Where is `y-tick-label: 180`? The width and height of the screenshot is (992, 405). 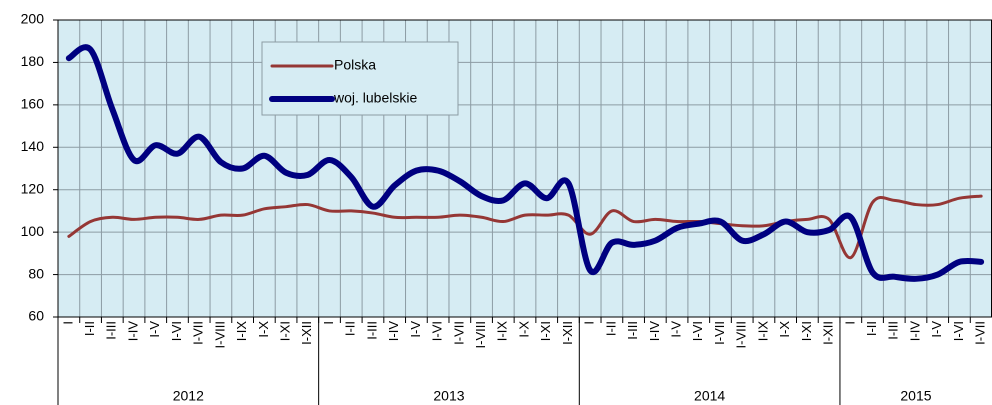
y-tick-label: 180 is located at coordinates (33, 61).